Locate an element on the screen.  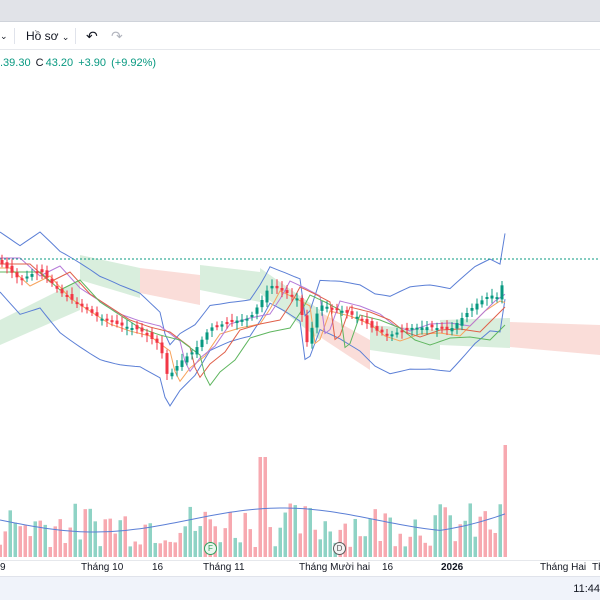
legend-close-label: C is located at coordinates (39, 63).